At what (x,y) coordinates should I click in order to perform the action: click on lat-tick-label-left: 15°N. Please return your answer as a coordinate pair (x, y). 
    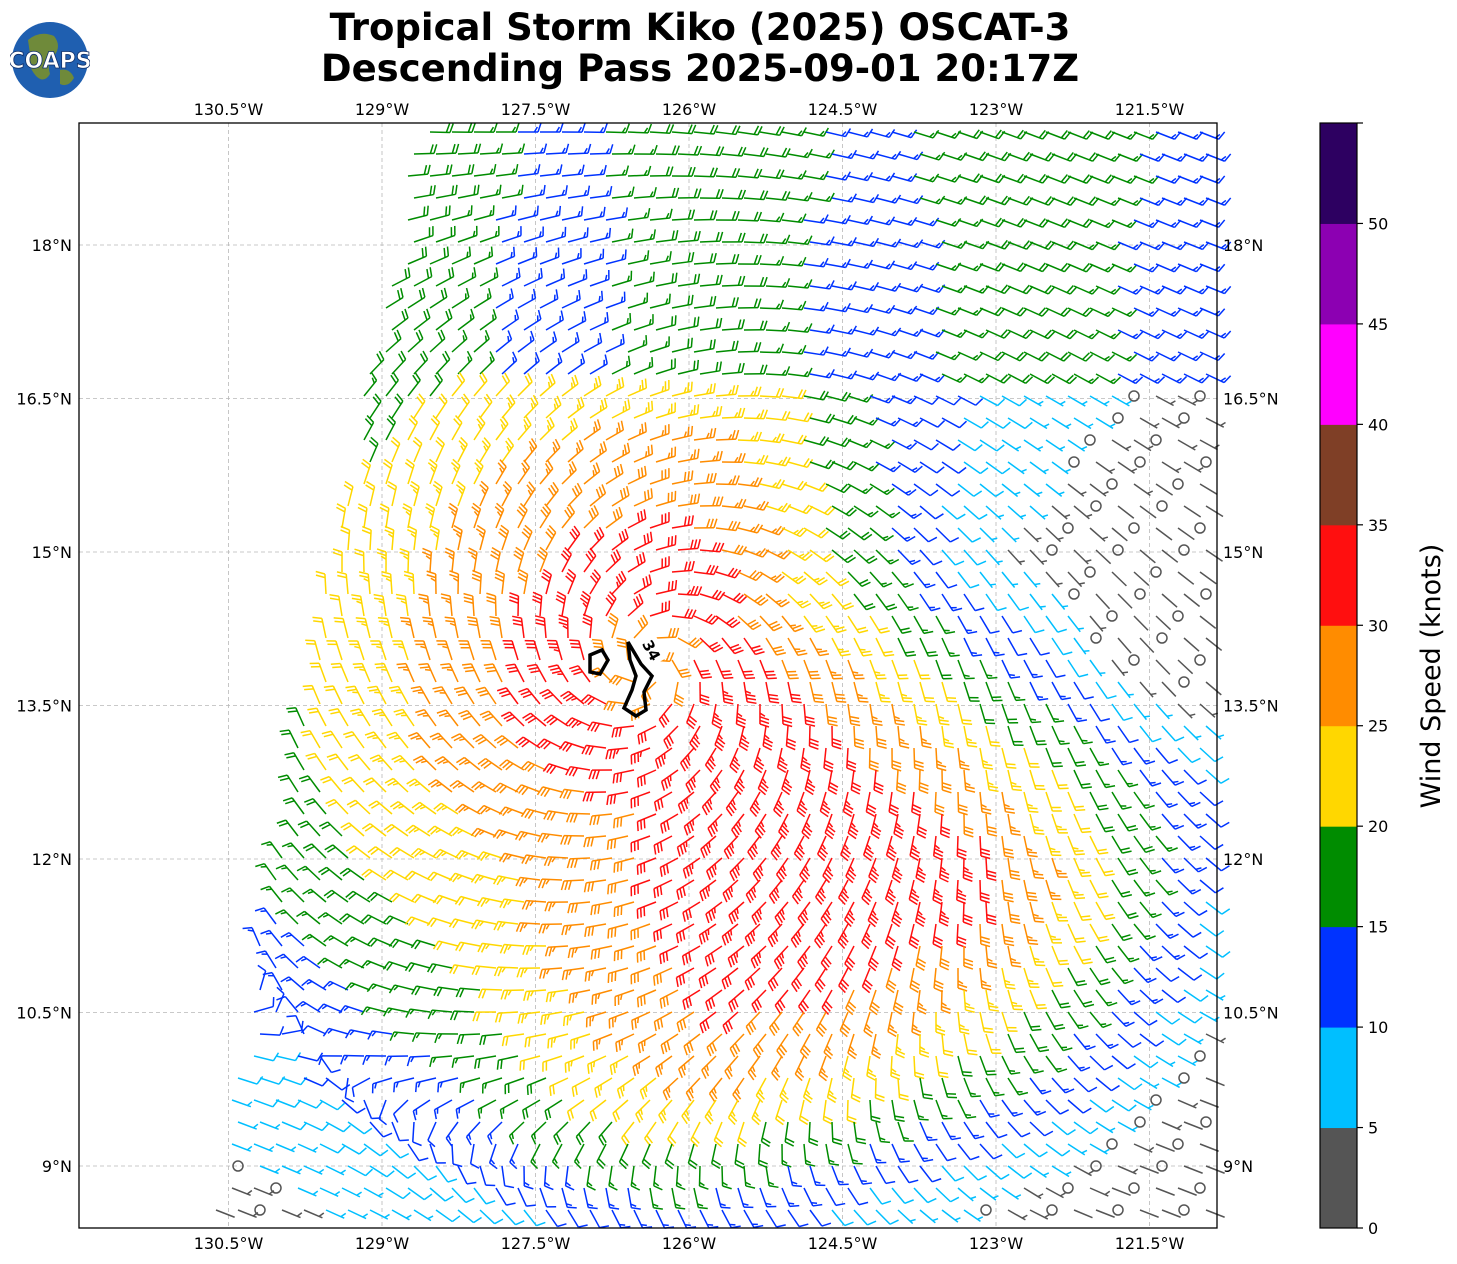
    Looking at the image, I should click on (52, 552).